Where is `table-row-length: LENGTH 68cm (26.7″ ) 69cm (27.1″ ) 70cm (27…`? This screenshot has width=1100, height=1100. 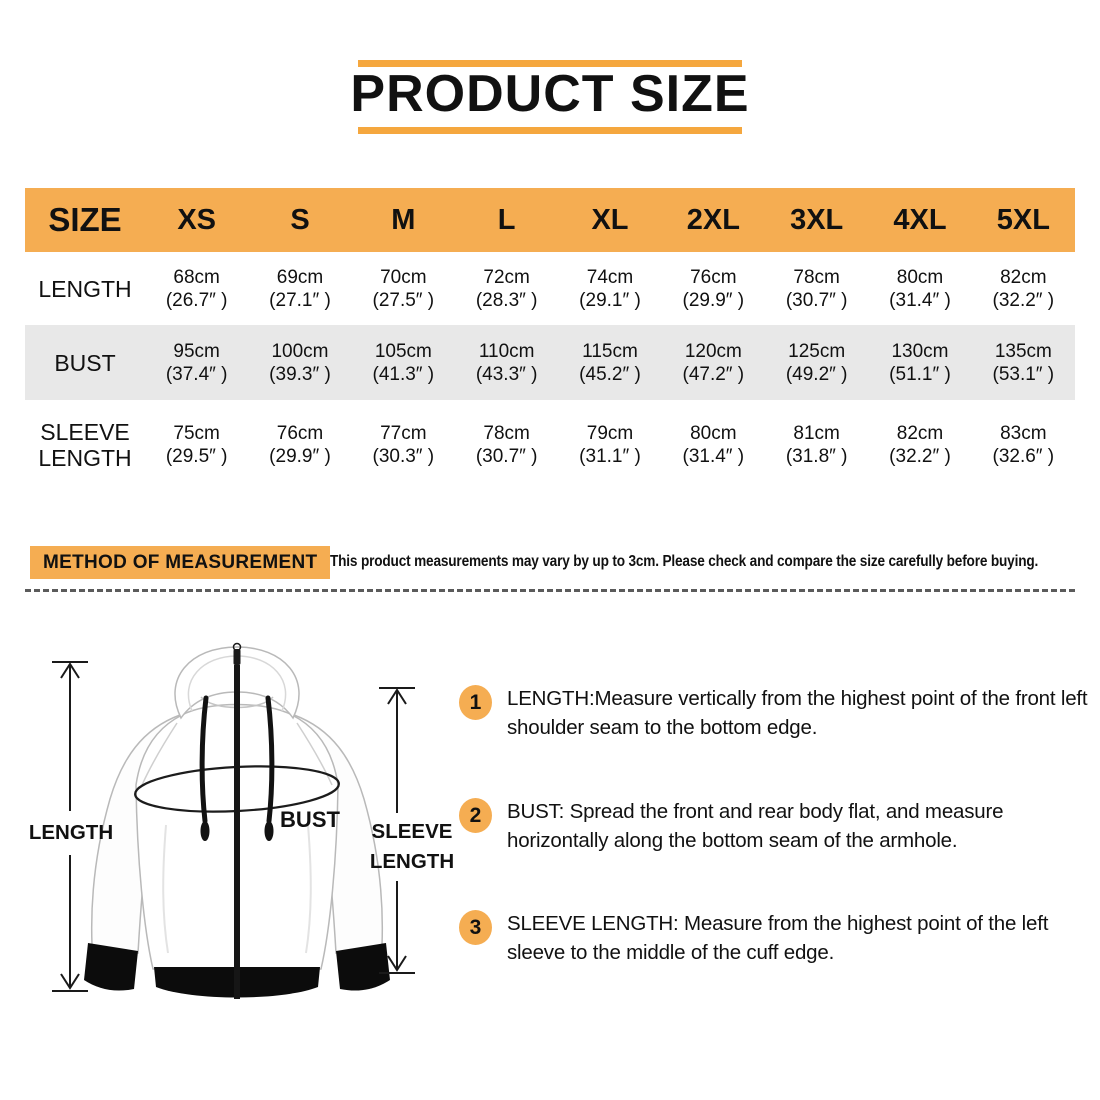 table-row-length: LENGTH 68cm (26.7″ ) 69cm (27.1″ ) 70cm (27… is located at coordinates (550, 288).